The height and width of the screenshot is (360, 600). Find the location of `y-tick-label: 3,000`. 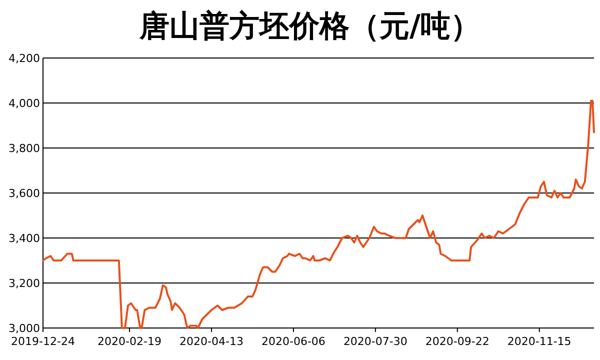

y-tick-label: 3,000 is located at coordinates (24, 328).